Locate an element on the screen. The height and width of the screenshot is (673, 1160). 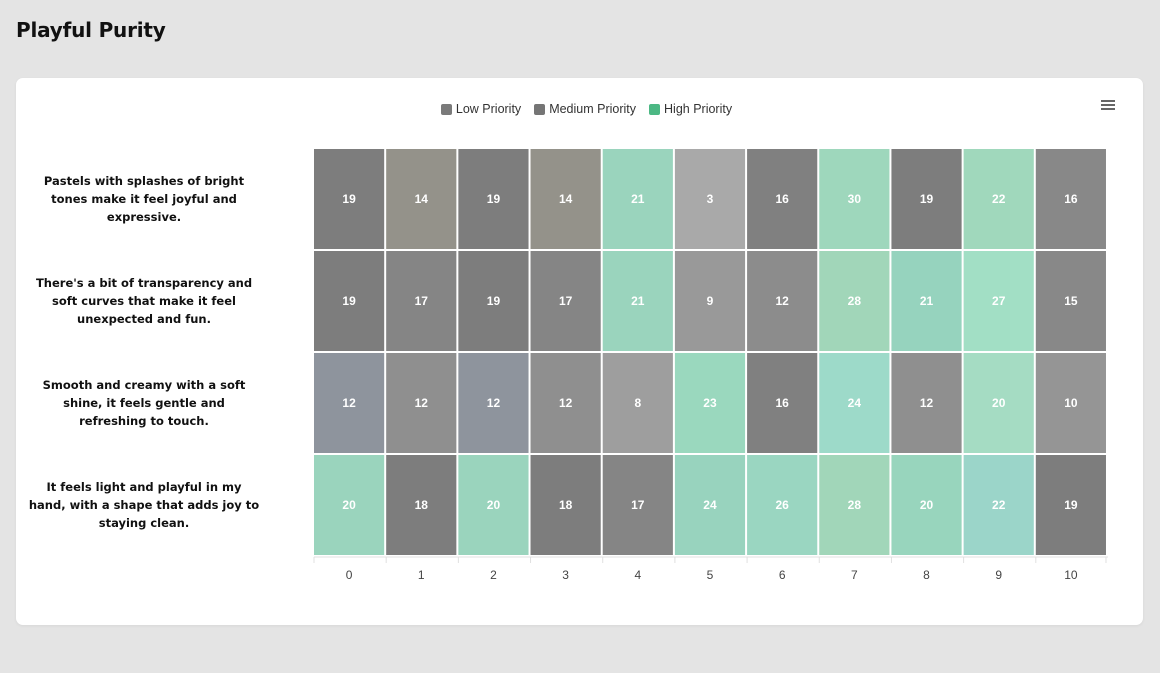
x-tick-label: 1 is located at coordinates (421, 575).